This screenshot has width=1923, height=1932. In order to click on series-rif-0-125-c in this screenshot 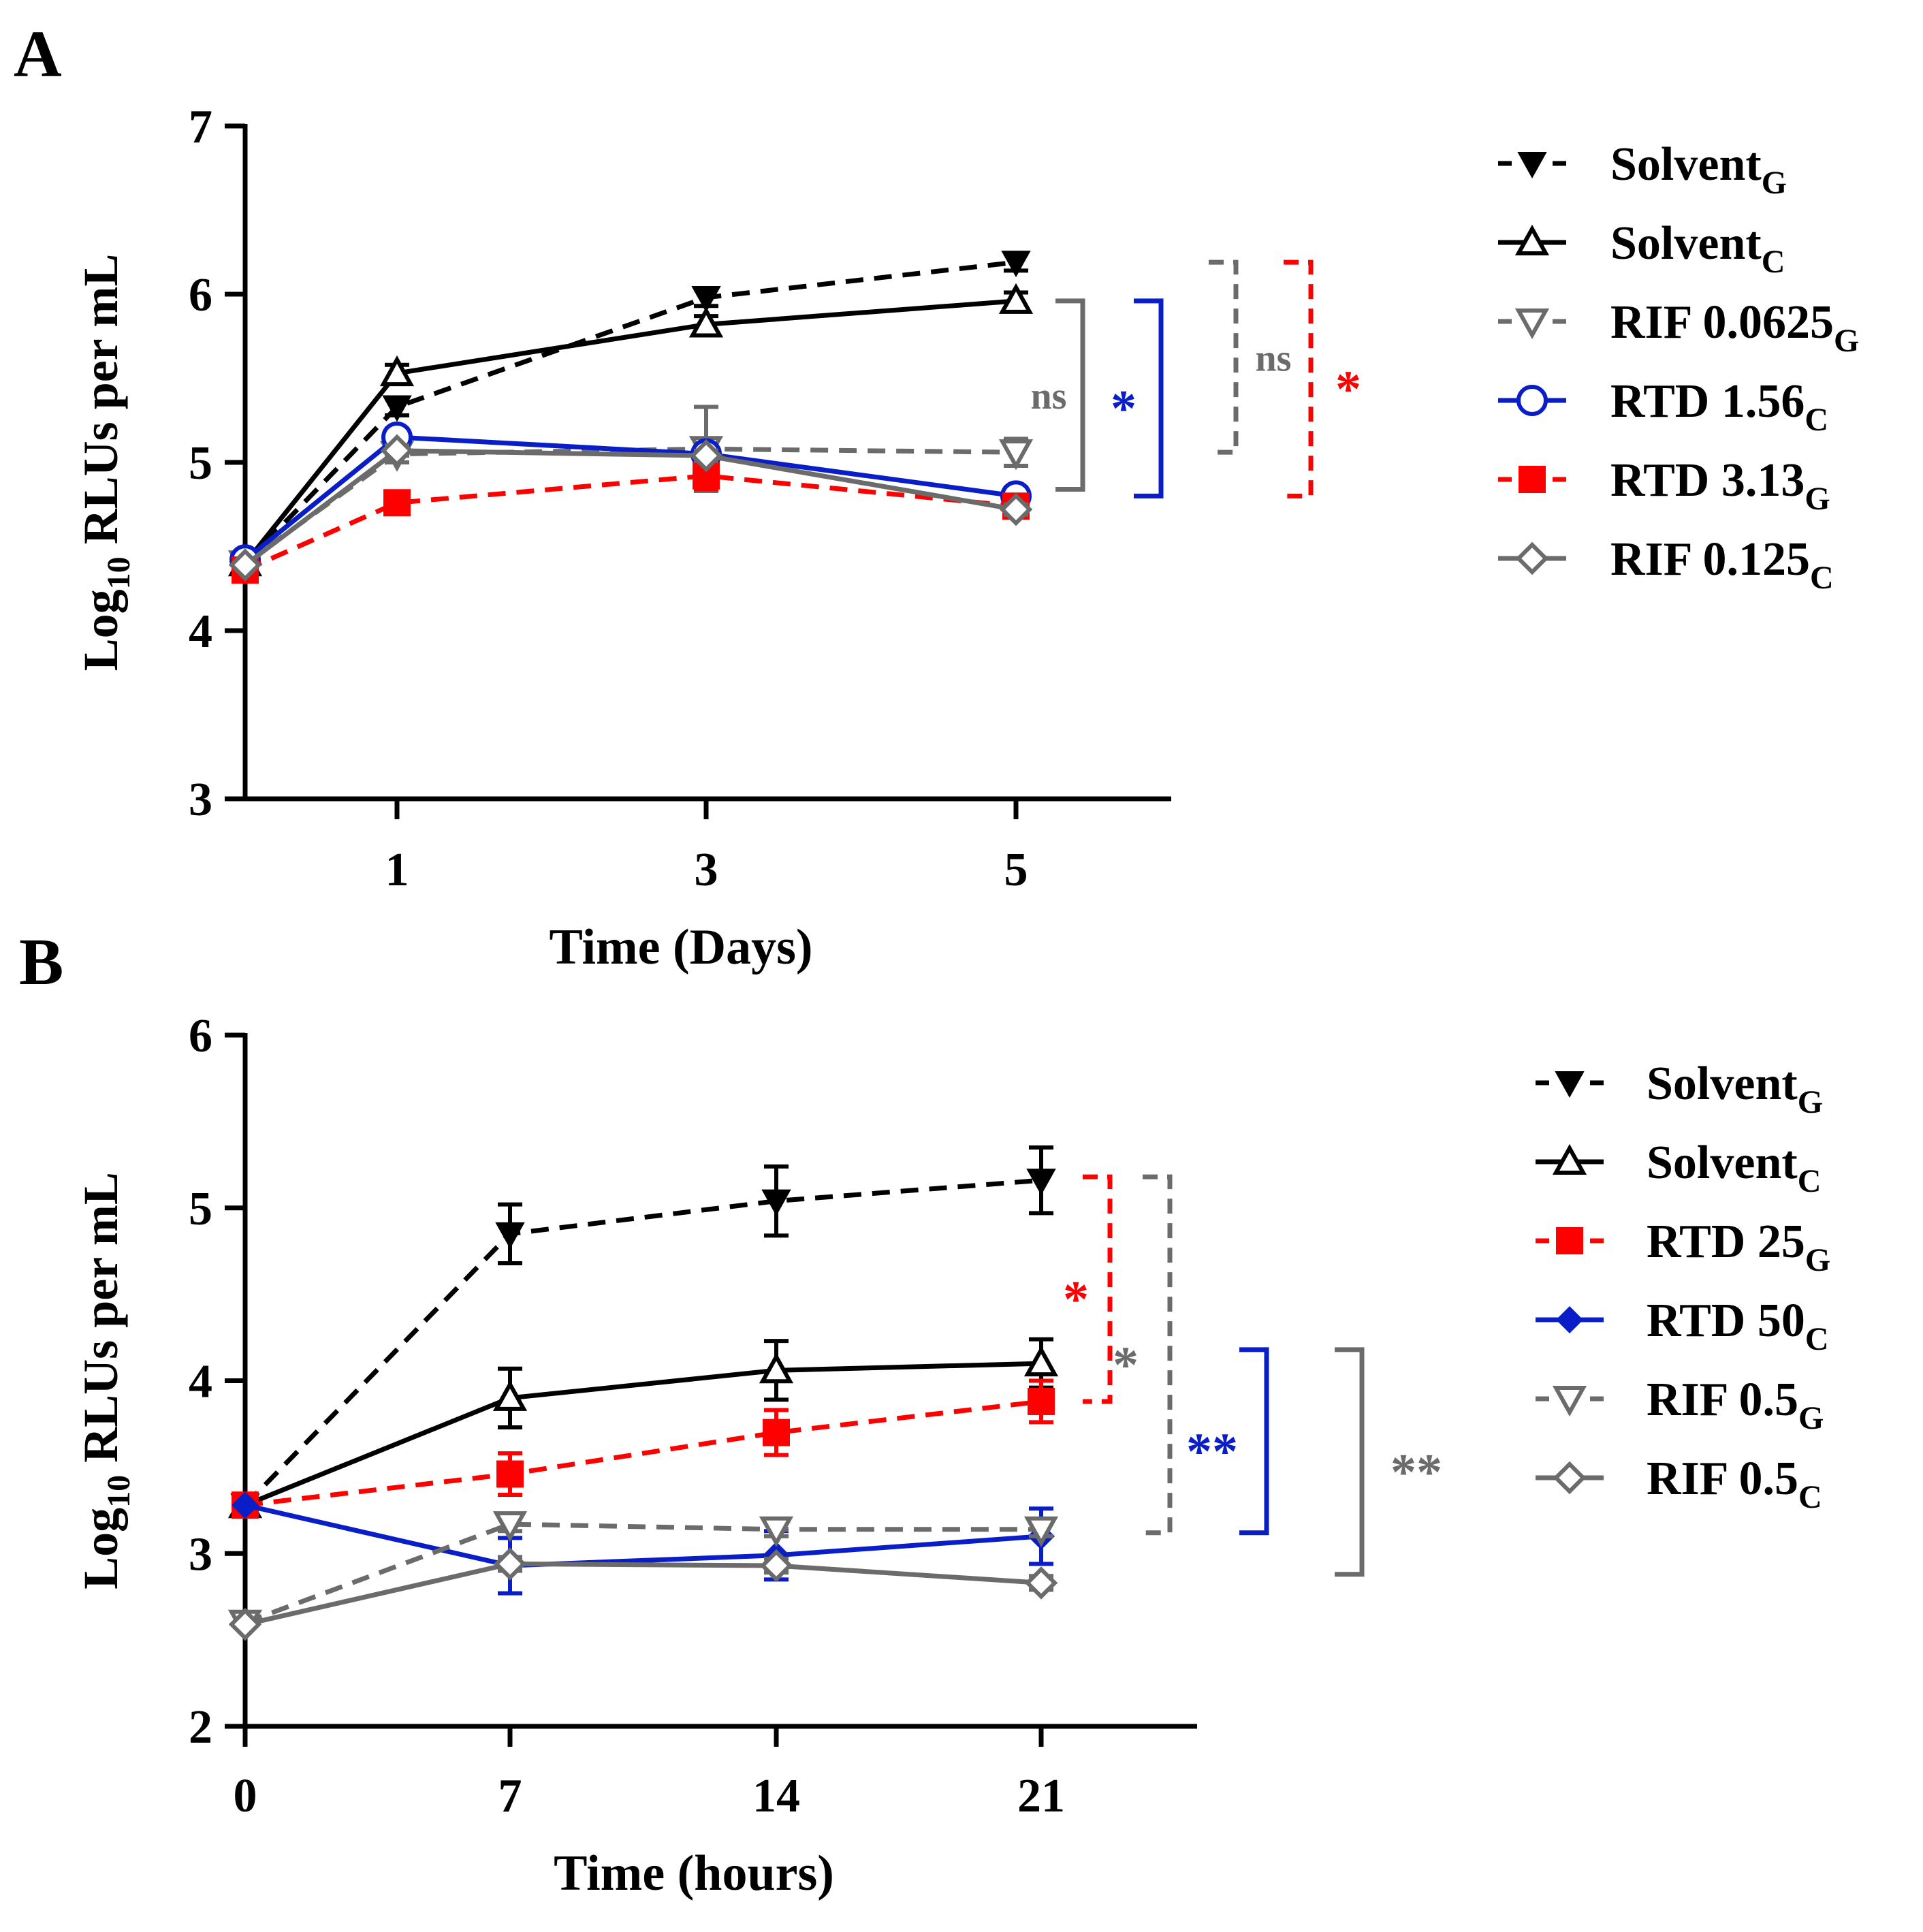, I will do `click(630, 508)`.